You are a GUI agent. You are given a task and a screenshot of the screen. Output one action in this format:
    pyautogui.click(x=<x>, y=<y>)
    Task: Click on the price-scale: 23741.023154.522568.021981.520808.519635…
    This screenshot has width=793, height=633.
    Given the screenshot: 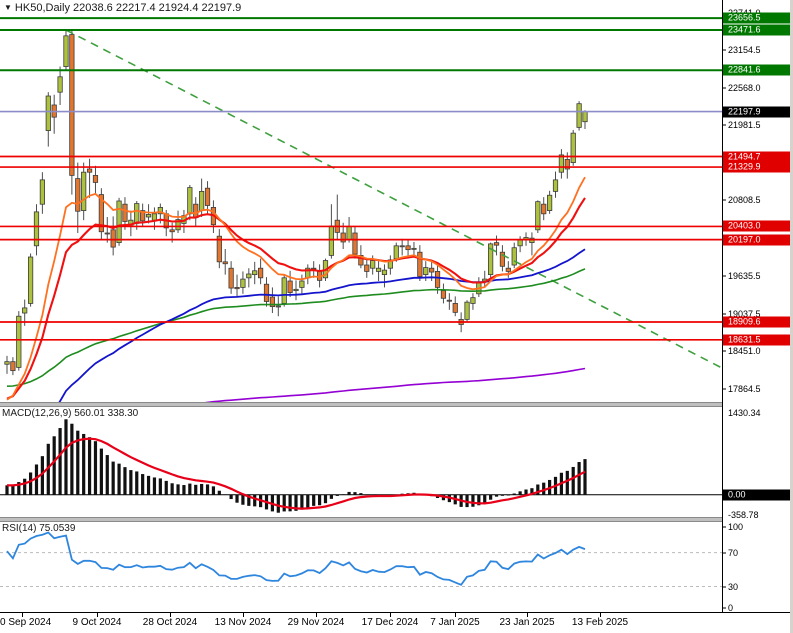 What is the action you would take?
    pyautogui.click(x=757, y=306)
    